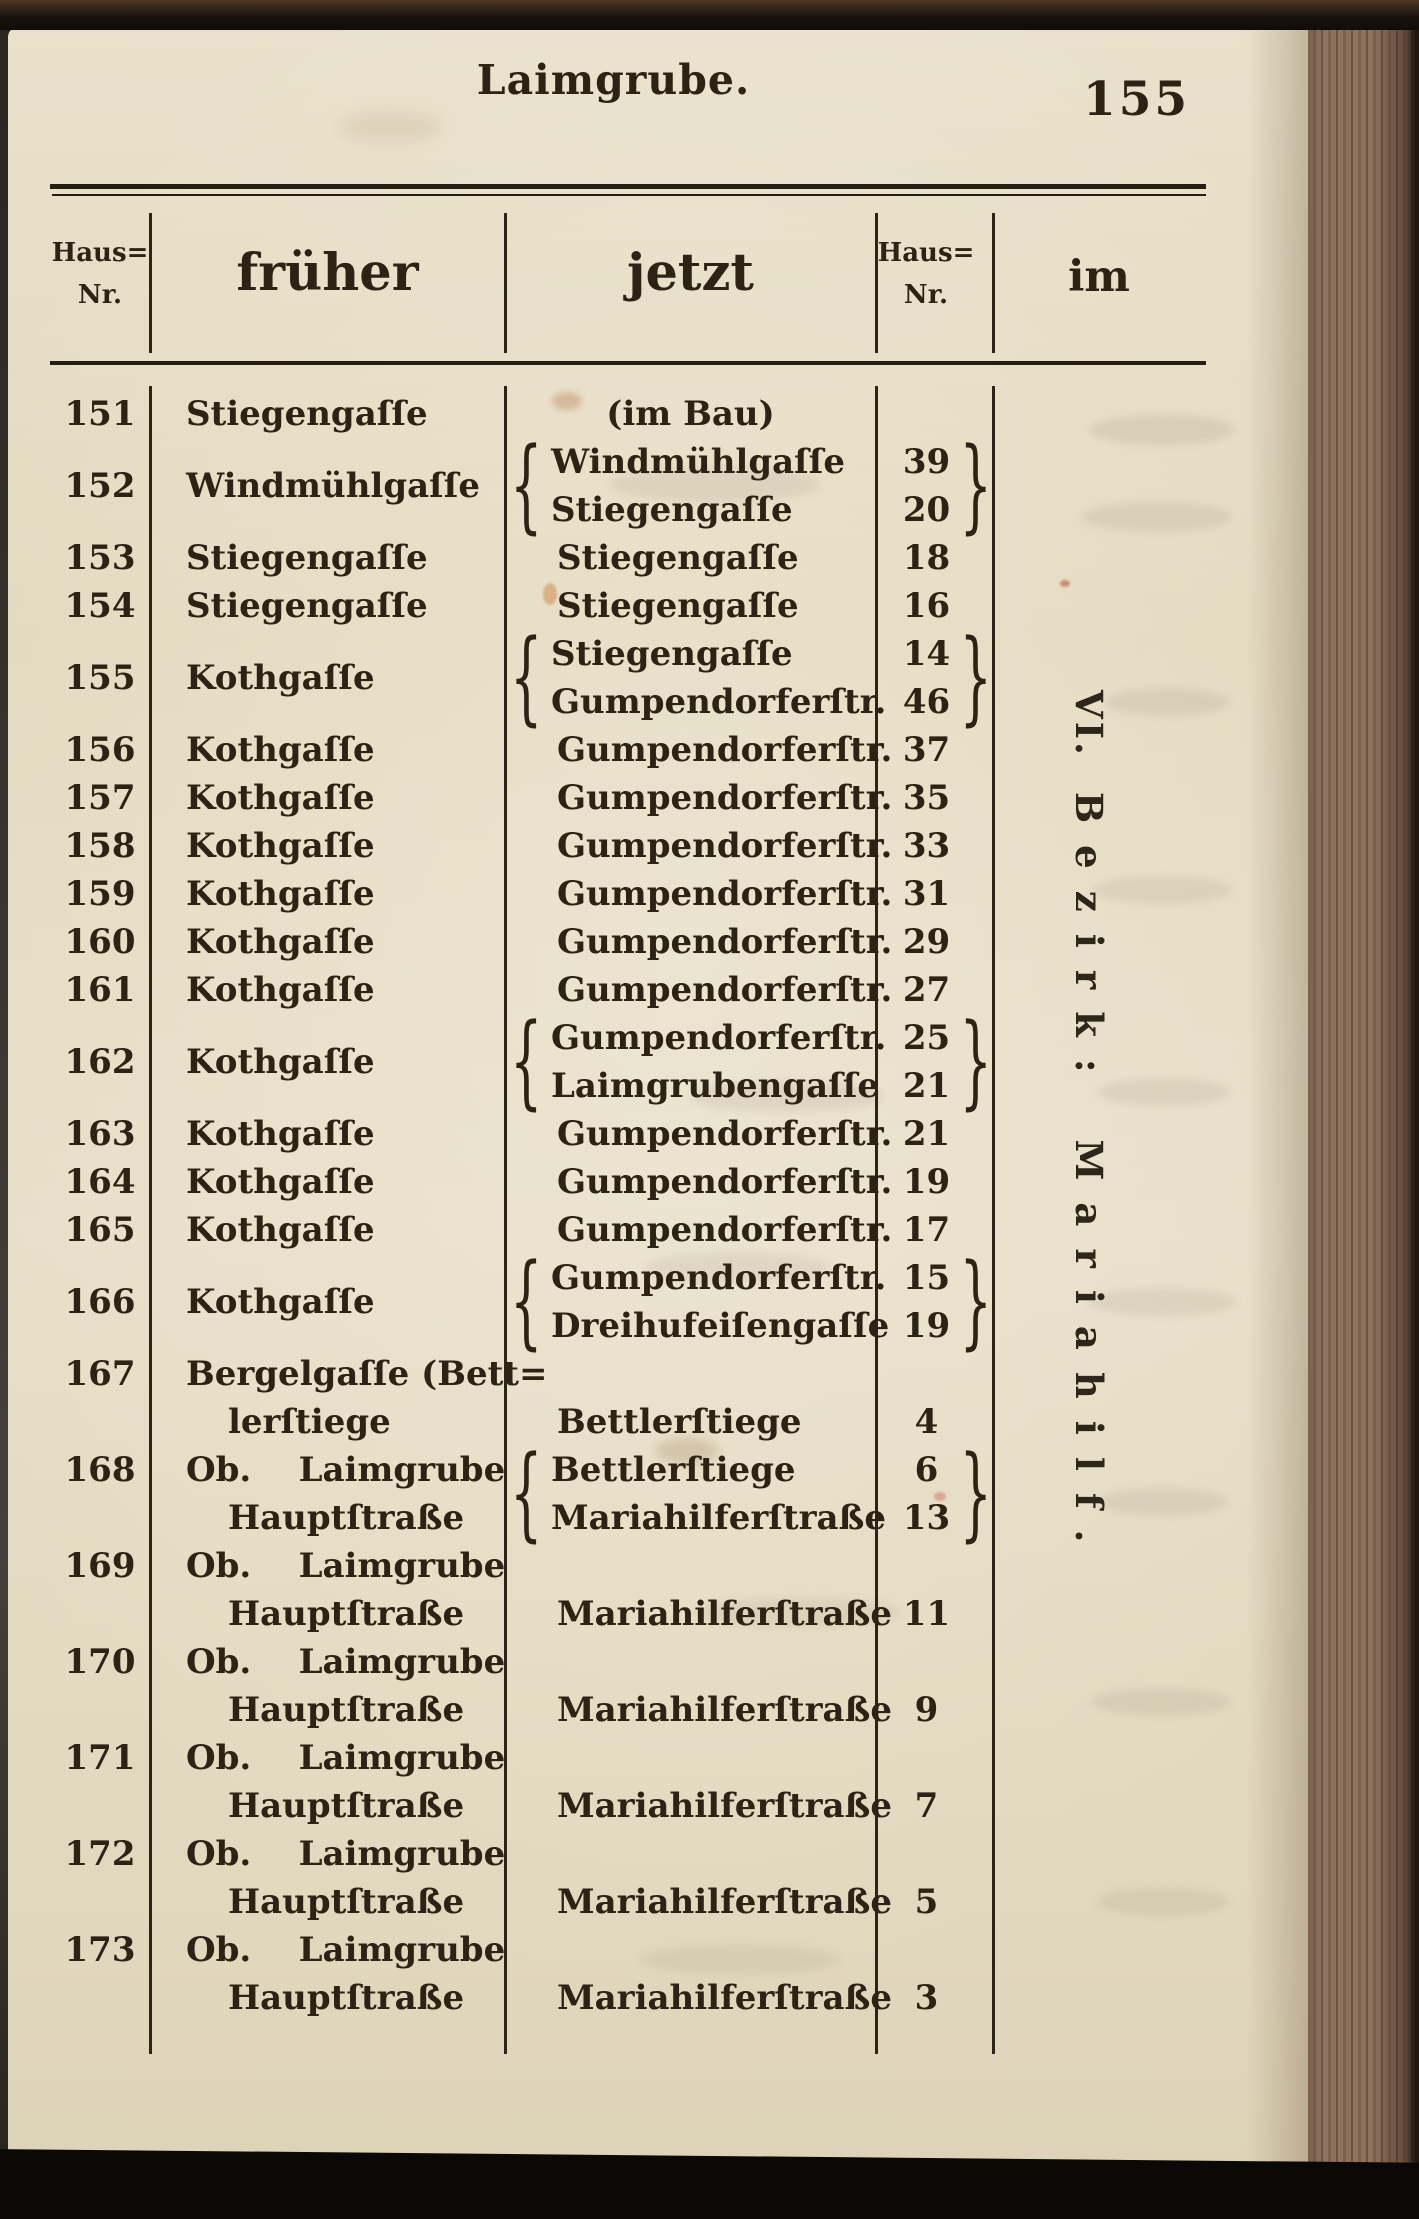  I want to click on hausnr-new-value: 9, so click(926, 1710).